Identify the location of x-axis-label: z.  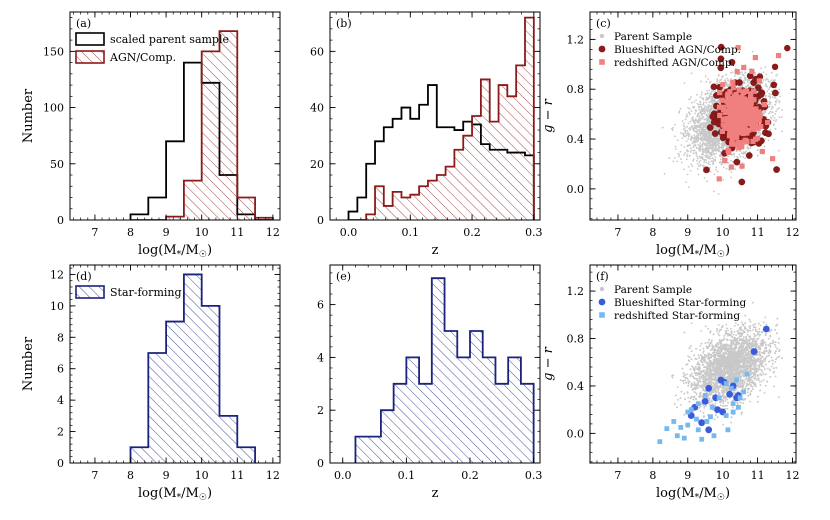
(435, 250).